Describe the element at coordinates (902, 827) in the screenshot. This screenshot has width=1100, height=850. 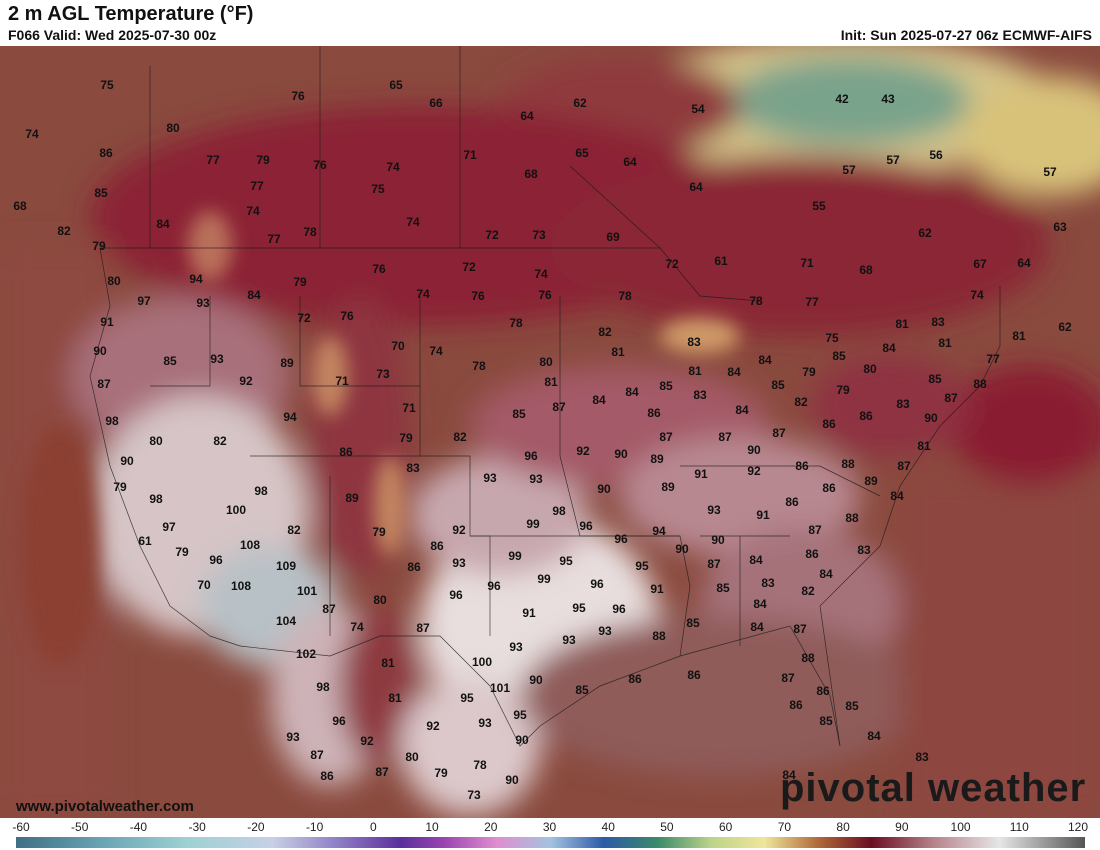
I see `colorbar-tick-label: 90` at that location.